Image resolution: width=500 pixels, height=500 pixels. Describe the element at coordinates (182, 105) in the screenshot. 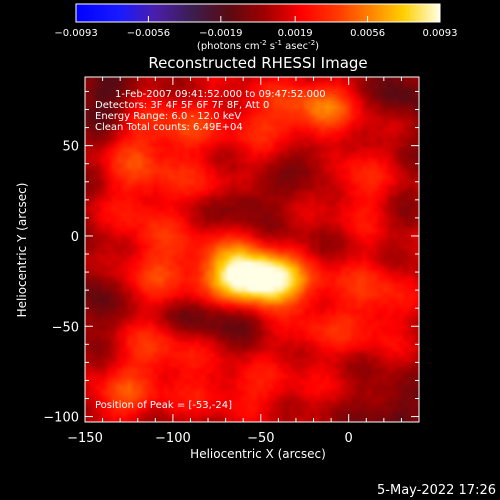

I see `annotation-detectors: Detectors: 3F 4F 5F 6F 7F 8F, Att 0` at that location.